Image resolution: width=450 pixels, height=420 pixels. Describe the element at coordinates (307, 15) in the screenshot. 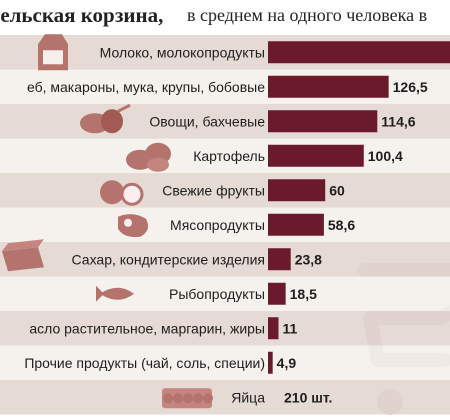

I see `chart-subtitle: в среднем на одного человека в` at that location.